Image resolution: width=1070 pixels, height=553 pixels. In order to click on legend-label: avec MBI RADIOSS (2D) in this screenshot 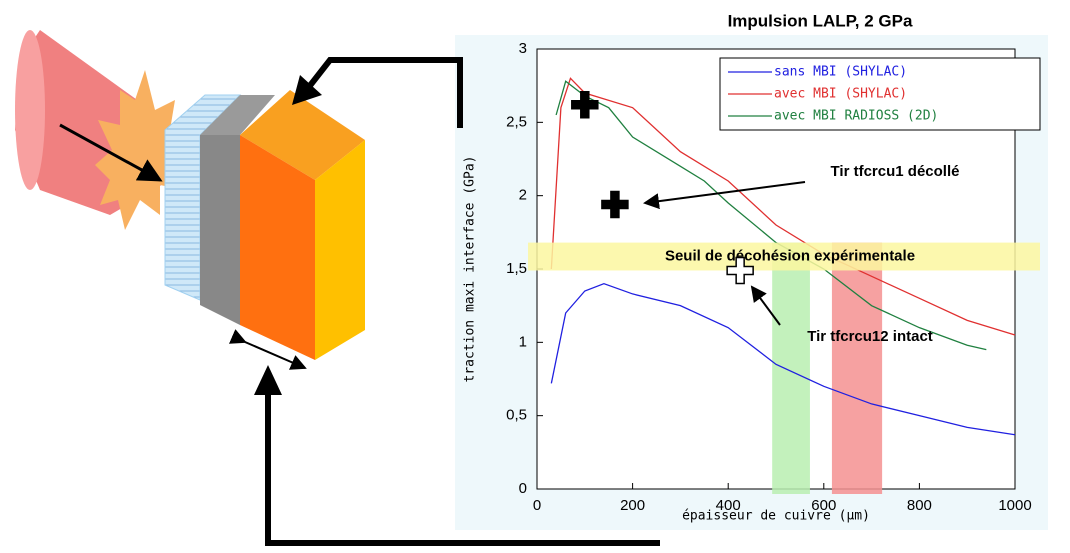, I will do `click(856, 116)`.